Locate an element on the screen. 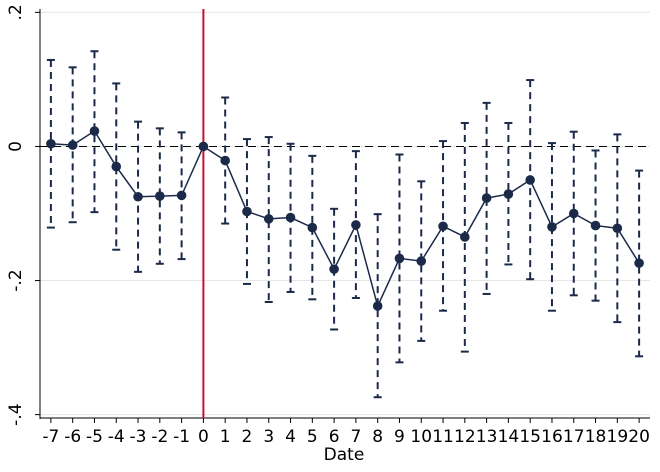 This screenshot has width=660, height=472. x-tick-label: -6 is located at coordinates (72, 437).